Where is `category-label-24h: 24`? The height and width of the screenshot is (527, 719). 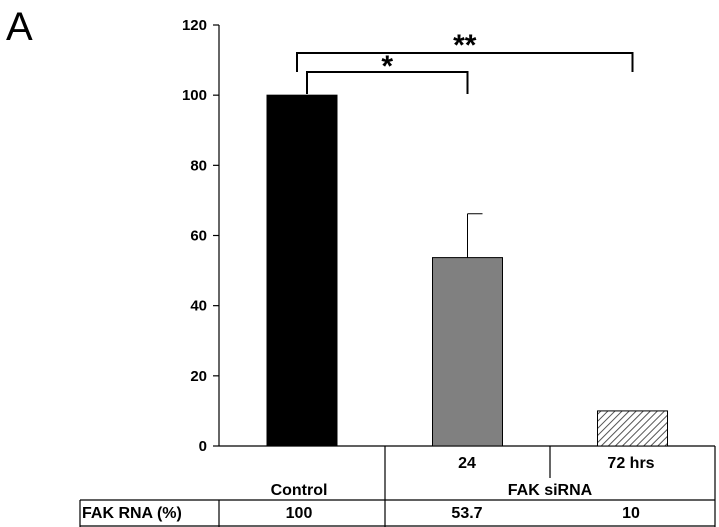 category-label-24h: 24 is located at coordinates (467, 463).